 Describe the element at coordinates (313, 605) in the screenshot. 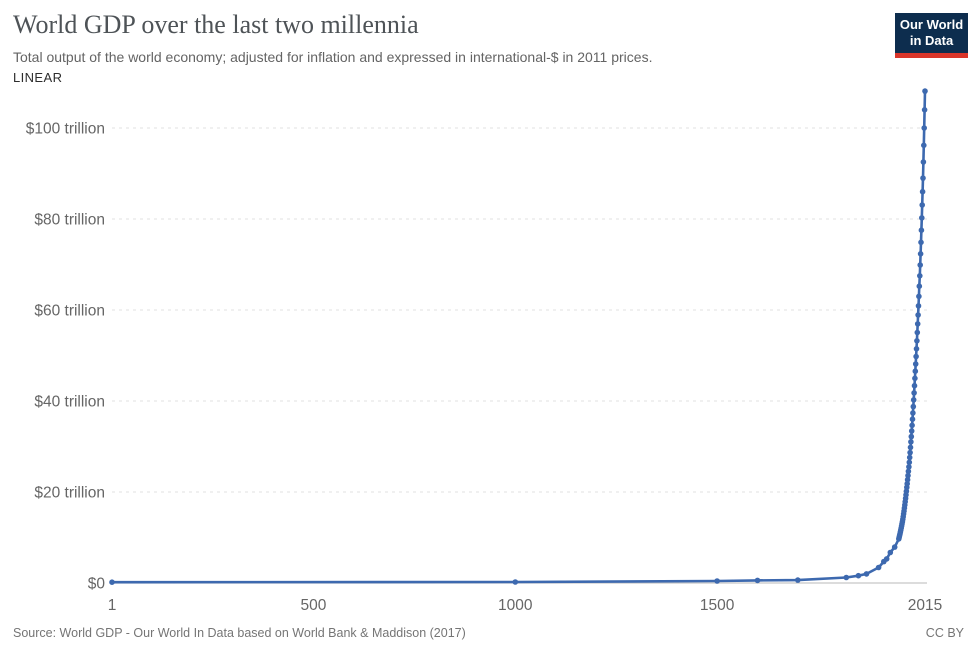

I see `x-tick-label: 500` at that location.